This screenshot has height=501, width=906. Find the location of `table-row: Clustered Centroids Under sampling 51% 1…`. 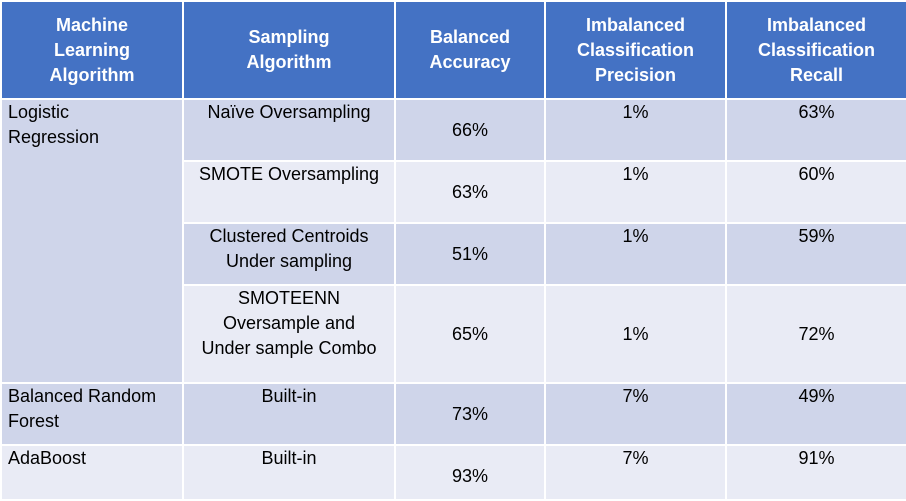

table-row: Clustered Centroids Under sampling 51% 1… is located at coordinates (453, 254).